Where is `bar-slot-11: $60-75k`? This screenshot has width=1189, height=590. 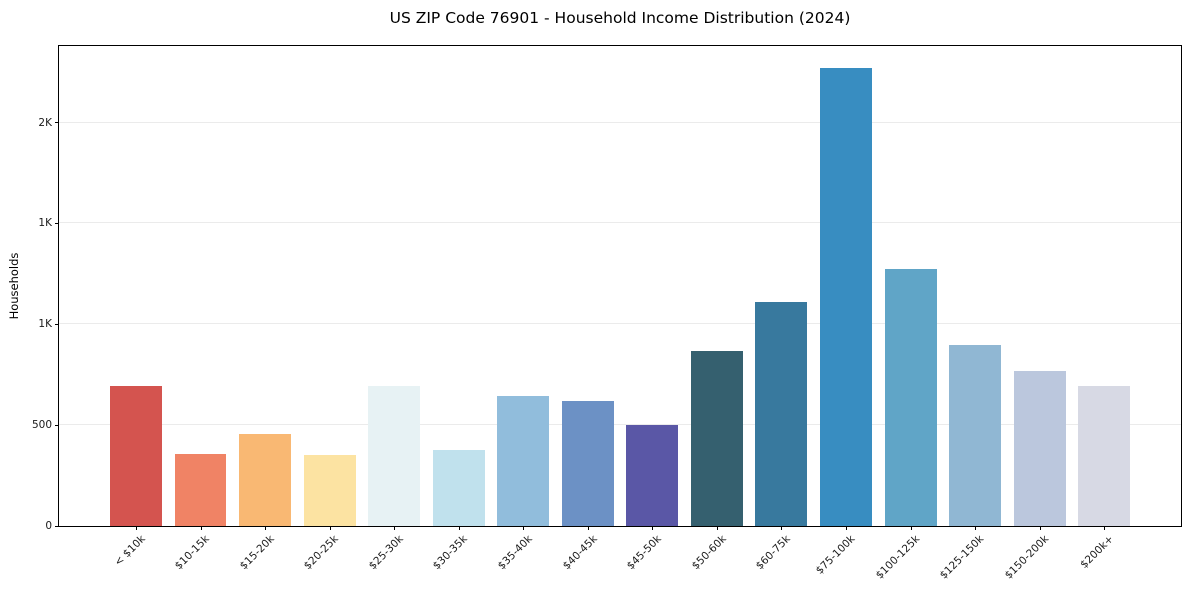
bar-slot-11: $60-75k is located at coordinates (781, 309).